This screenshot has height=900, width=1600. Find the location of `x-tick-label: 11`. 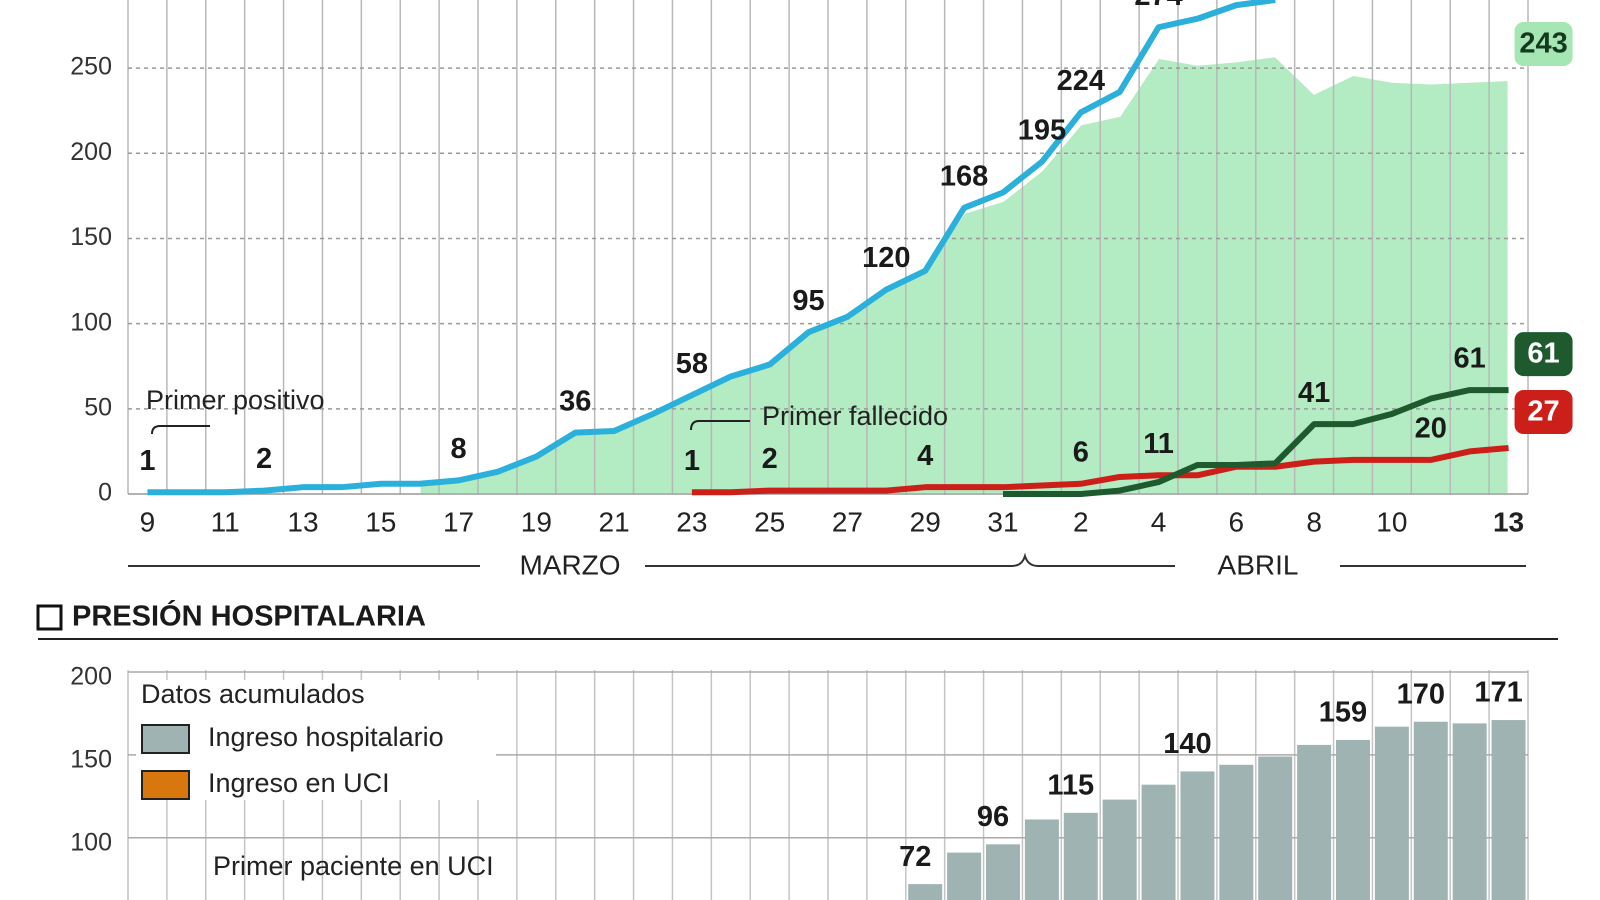

x-tick-label: 11 is located at coordinates (225, 521).